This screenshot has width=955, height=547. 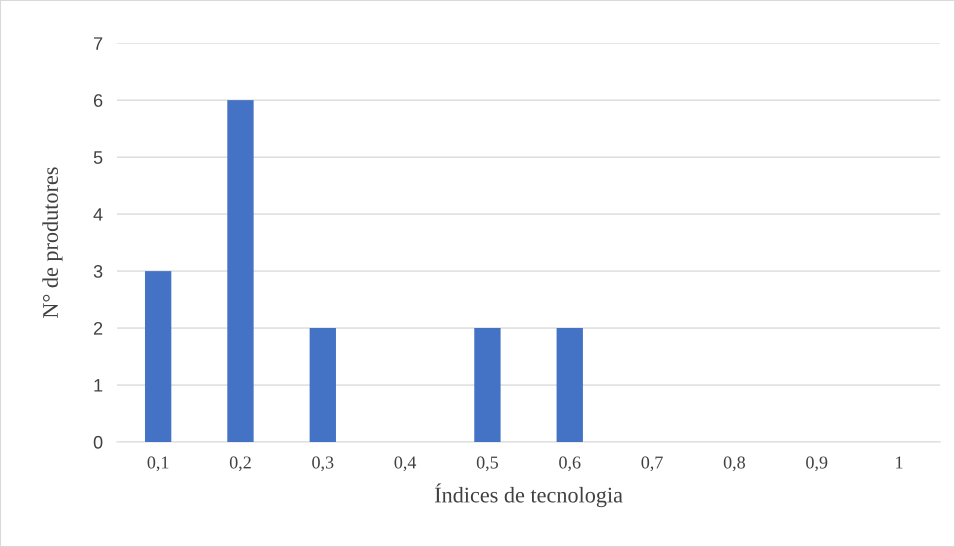 I want to click on x-tick-label: 0,8, so click(x=734, y=464).